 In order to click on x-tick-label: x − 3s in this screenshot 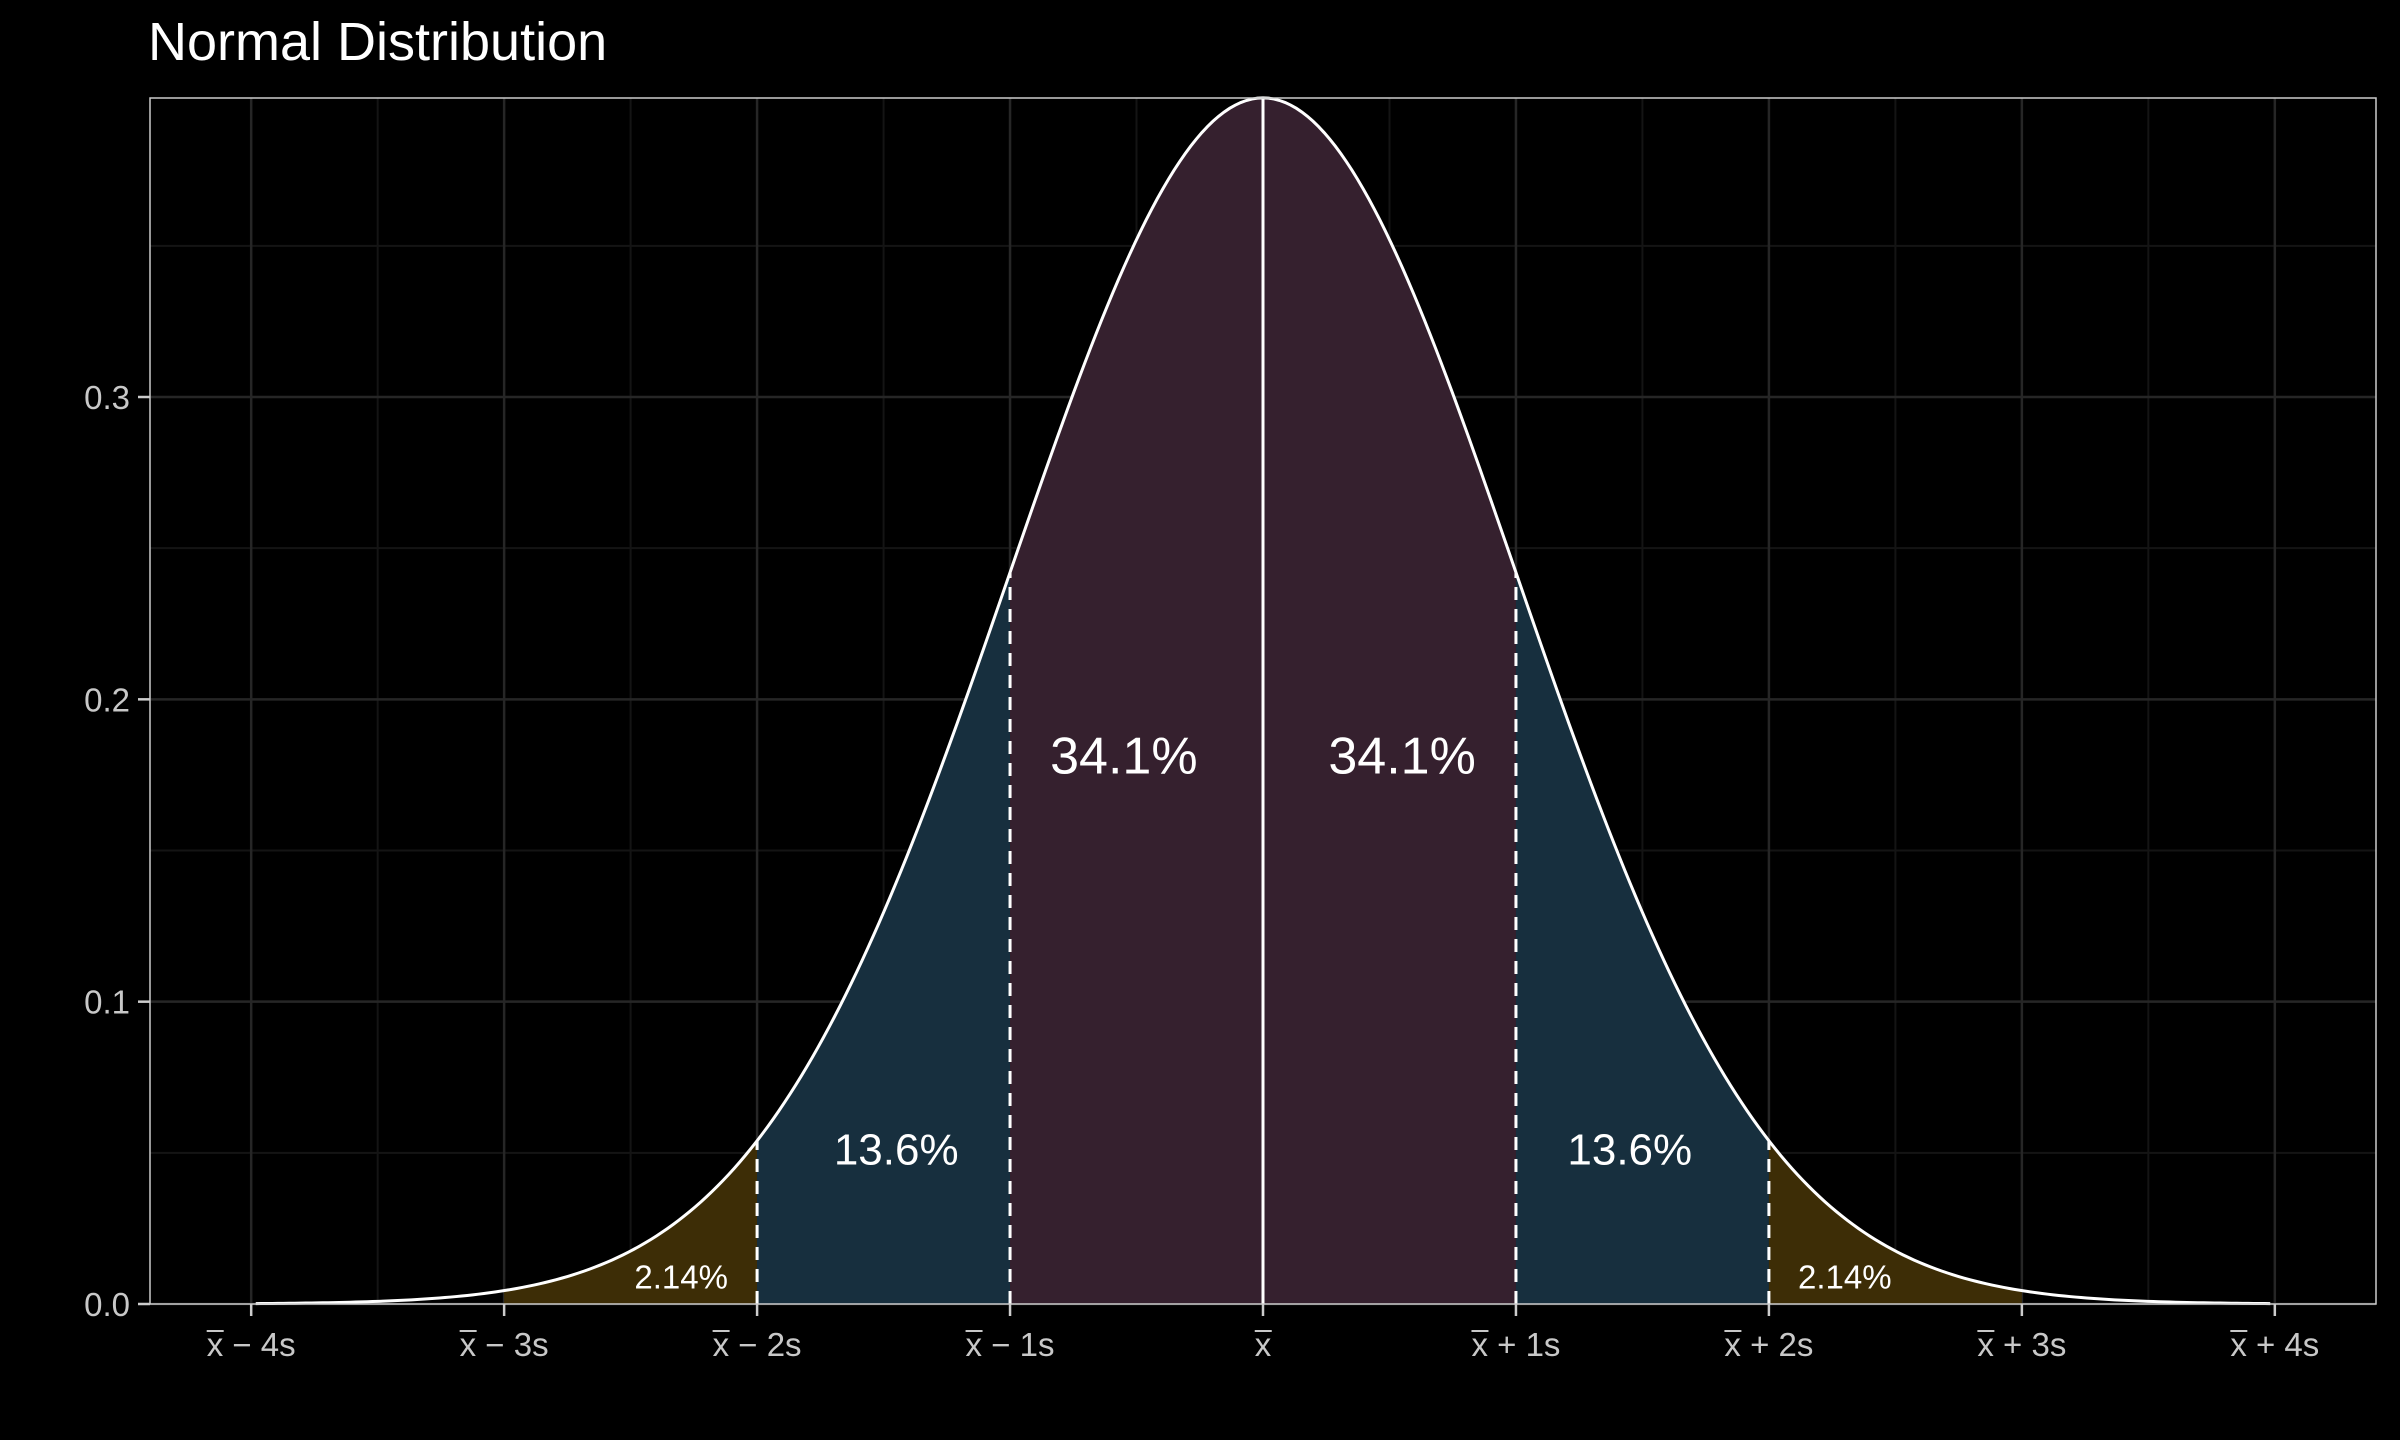, I will do `click(504, 1344)`.